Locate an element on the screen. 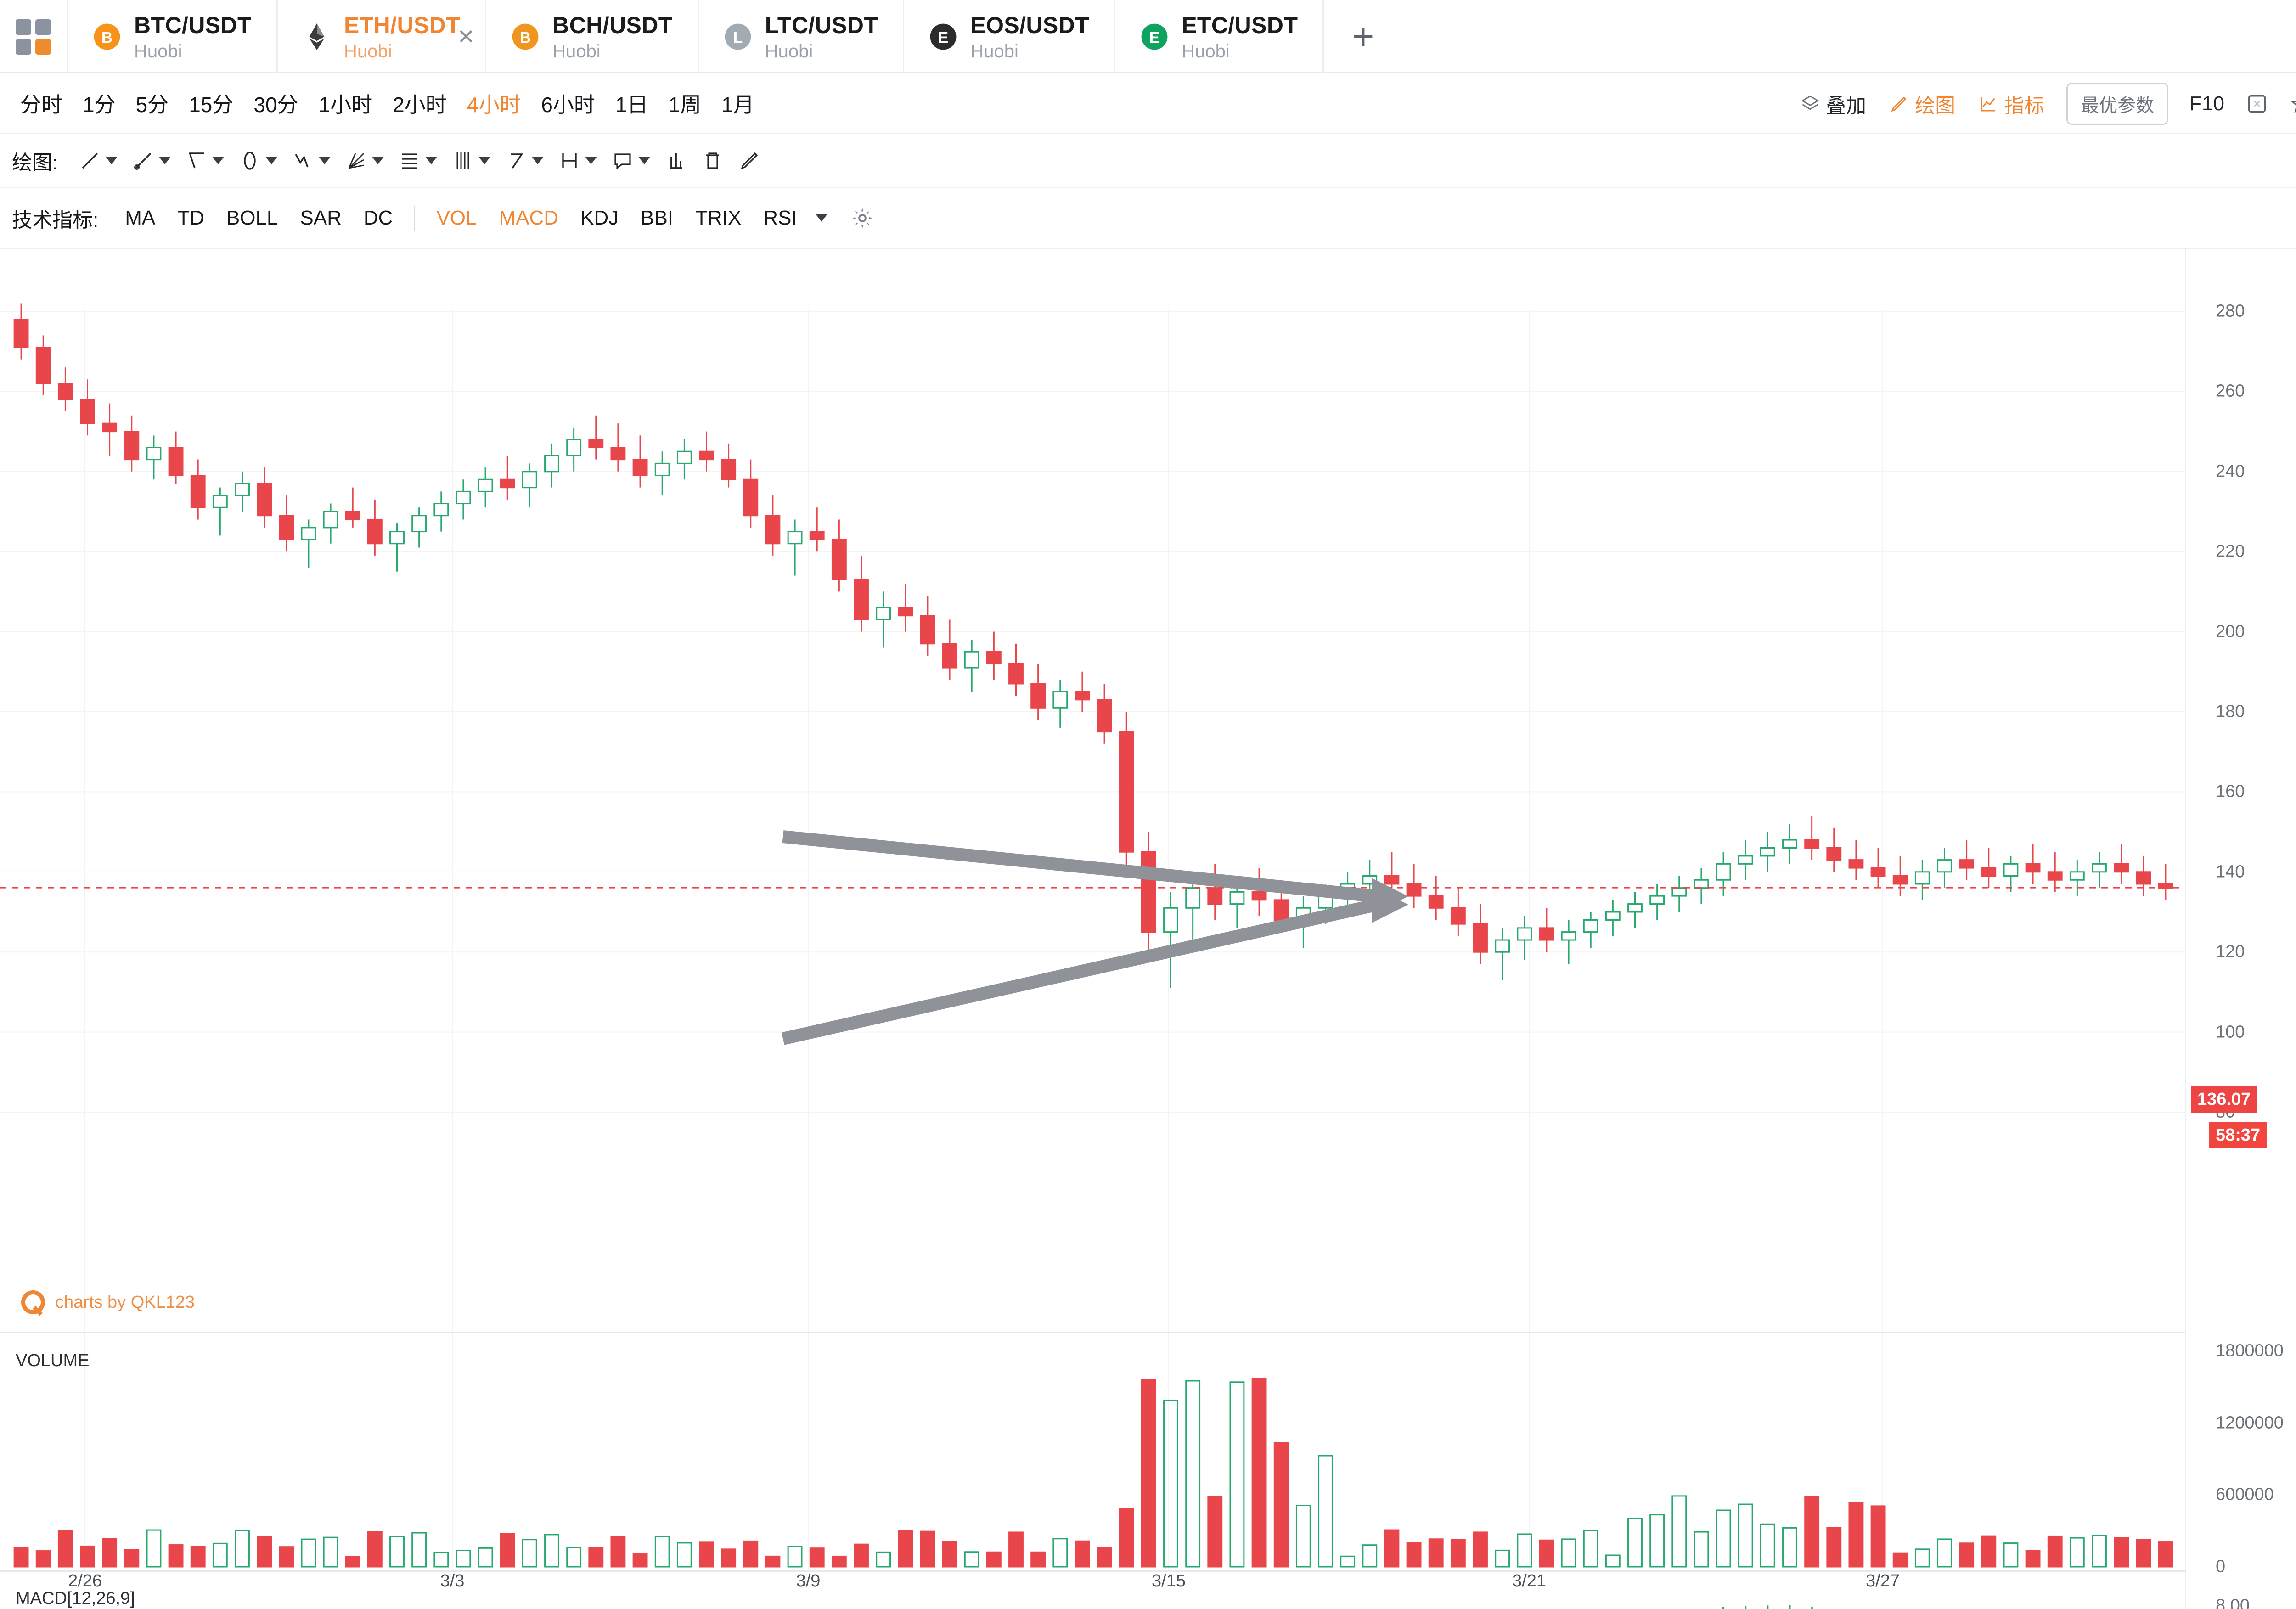  period-1小时: 1小时 is located at coordinates (345, 104).